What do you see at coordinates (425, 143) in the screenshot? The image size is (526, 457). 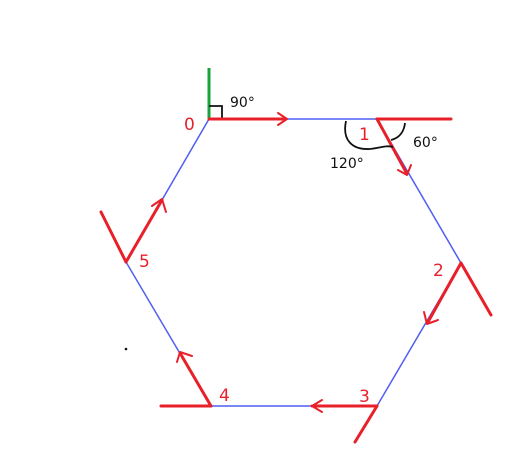 I see `exterior-angle-label: 60°` at bounding box center [425, 143].